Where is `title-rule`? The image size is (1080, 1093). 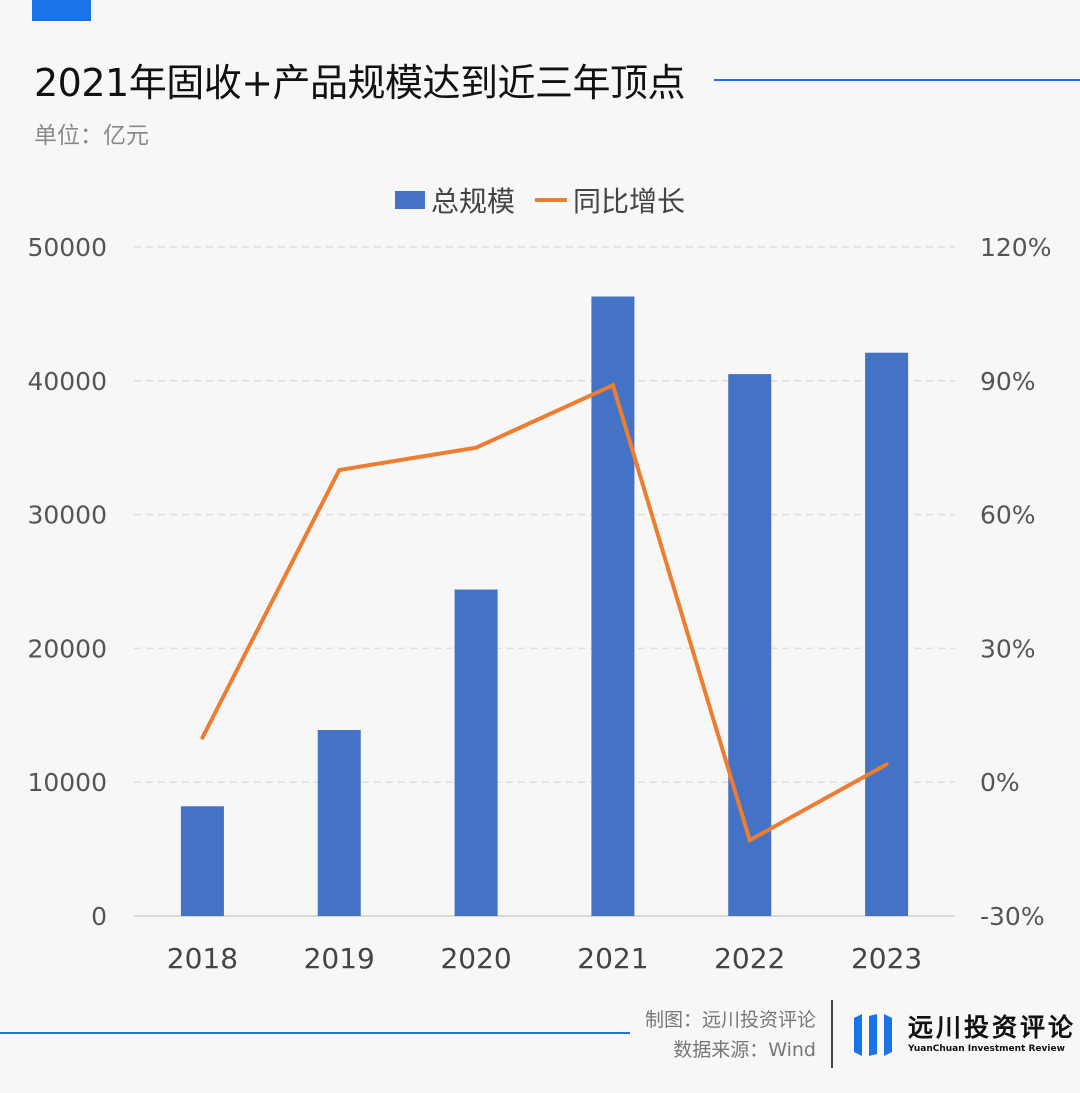
title-rule is located at coordinates (897, 80).